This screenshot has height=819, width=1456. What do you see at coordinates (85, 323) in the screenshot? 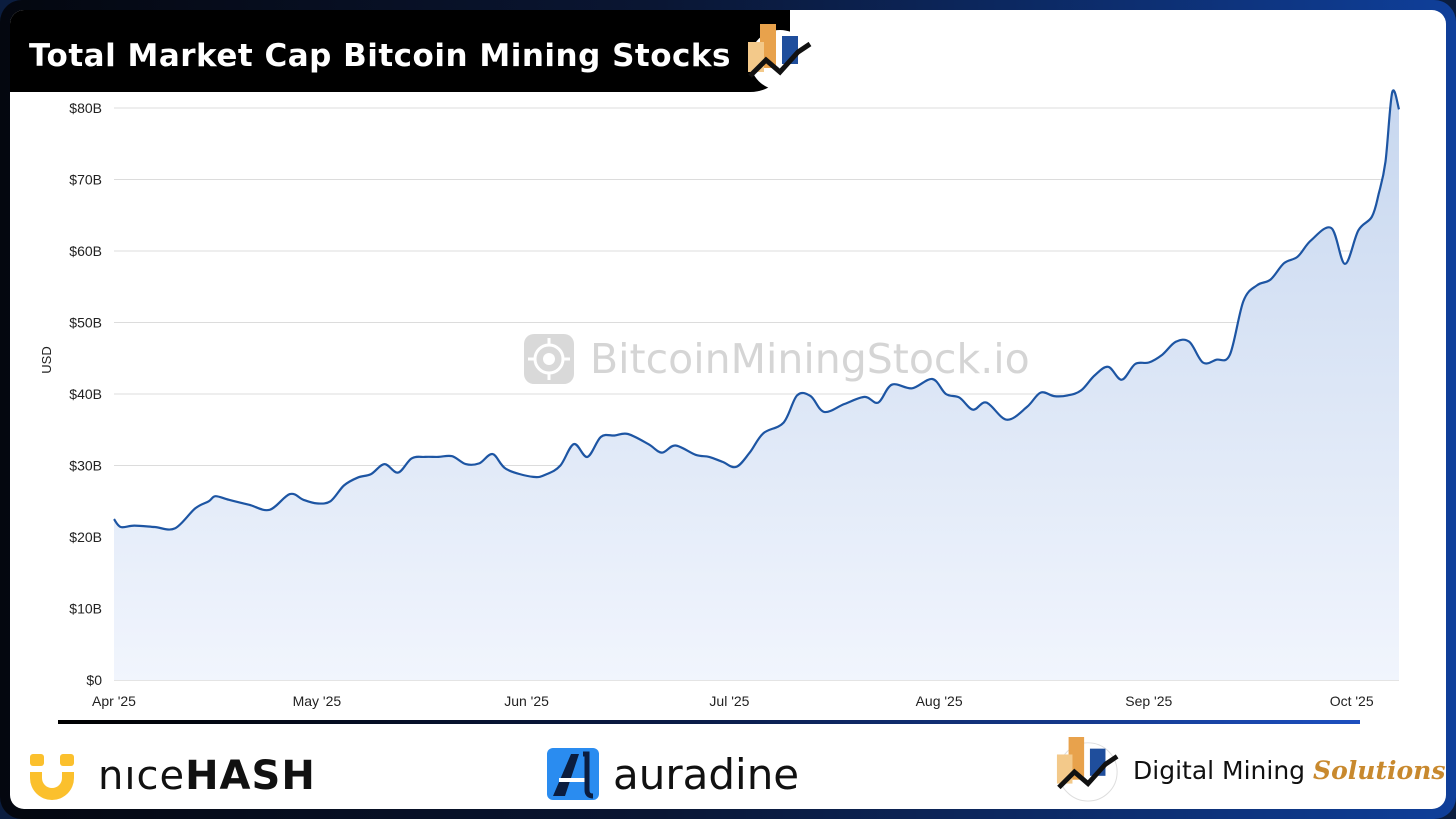
I see `y-tick-label: $50B` at bounding box center [85, 323].